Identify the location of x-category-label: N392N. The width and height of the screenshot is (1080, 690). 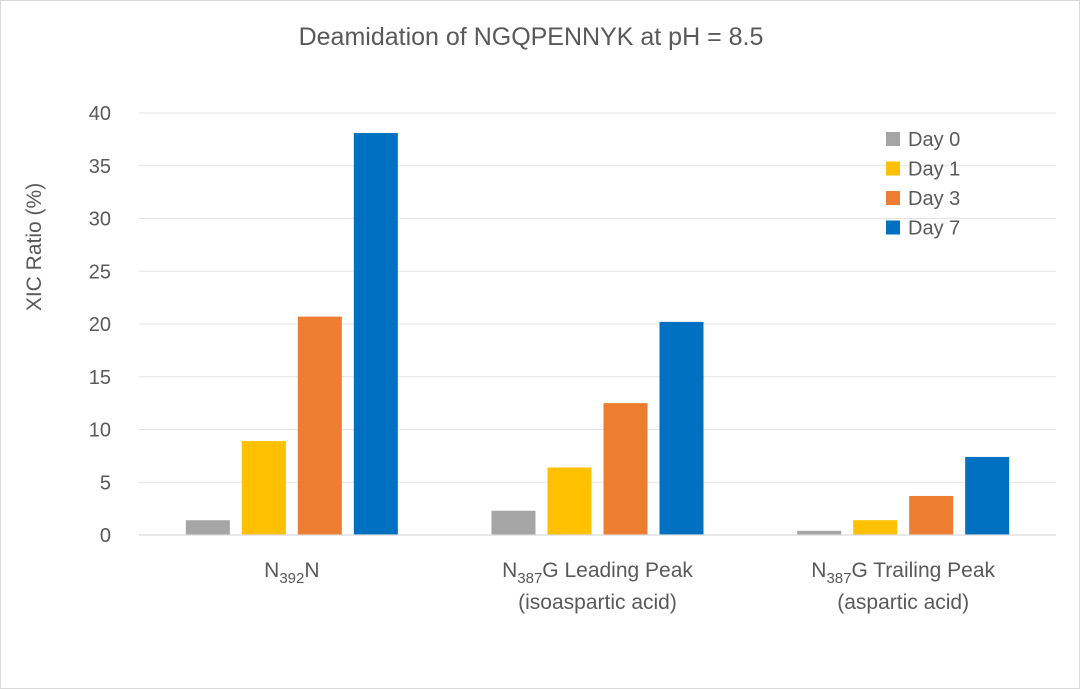
(291, 573).